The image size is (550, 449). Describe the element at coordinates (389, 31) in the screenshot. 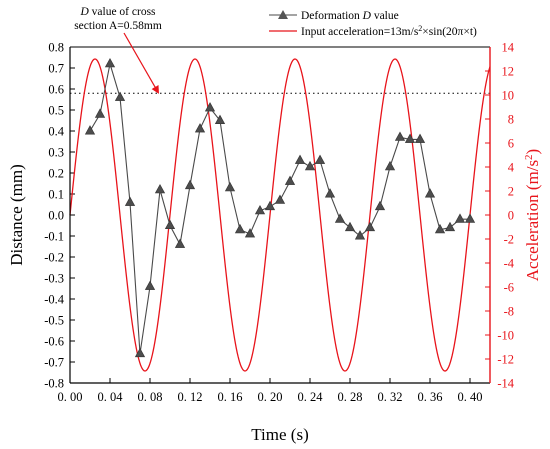

I see `legend-acceleration-label: Input acceleration=13m/s2×sin(20π×t)` at that location.